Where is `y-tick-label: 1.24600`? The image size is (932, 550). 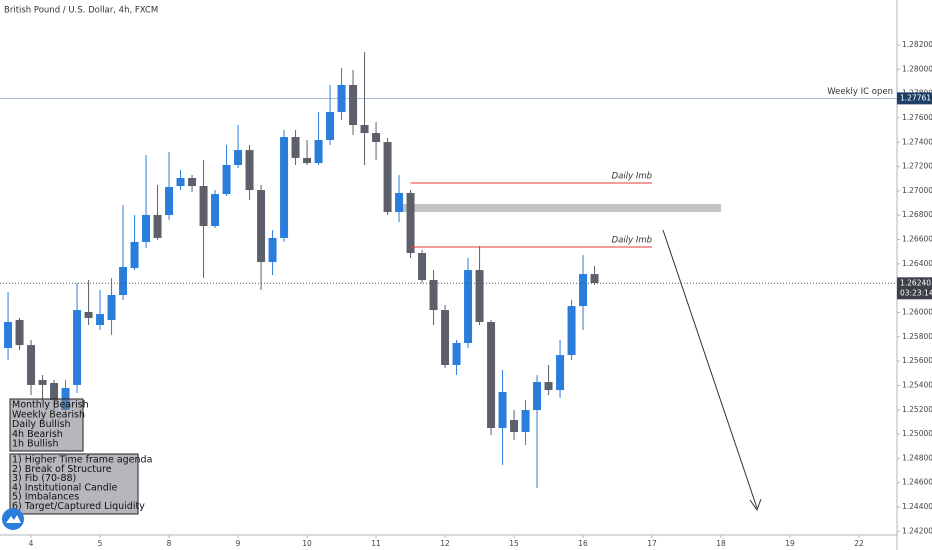 y-tick-label: 1.24600 is located at coordinates (917, 482).